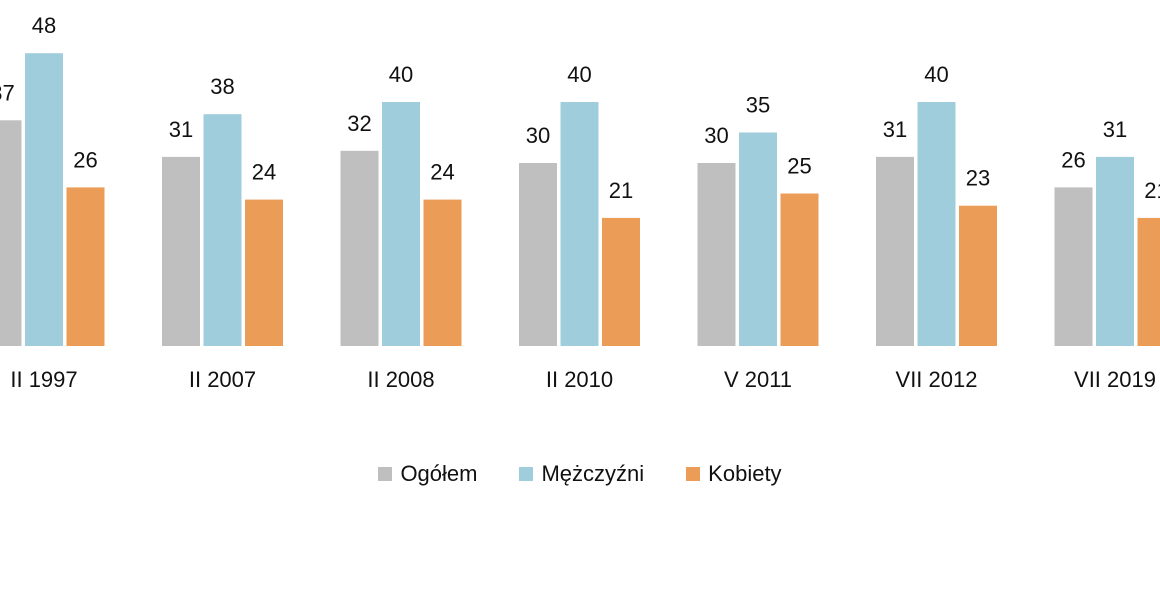 The height and width of the screenshot is (616, 1160). Describe the element at coordinates (978, 178) in the screenshot. I see `value-label-kobiety-vii-2012: 23` at that location.